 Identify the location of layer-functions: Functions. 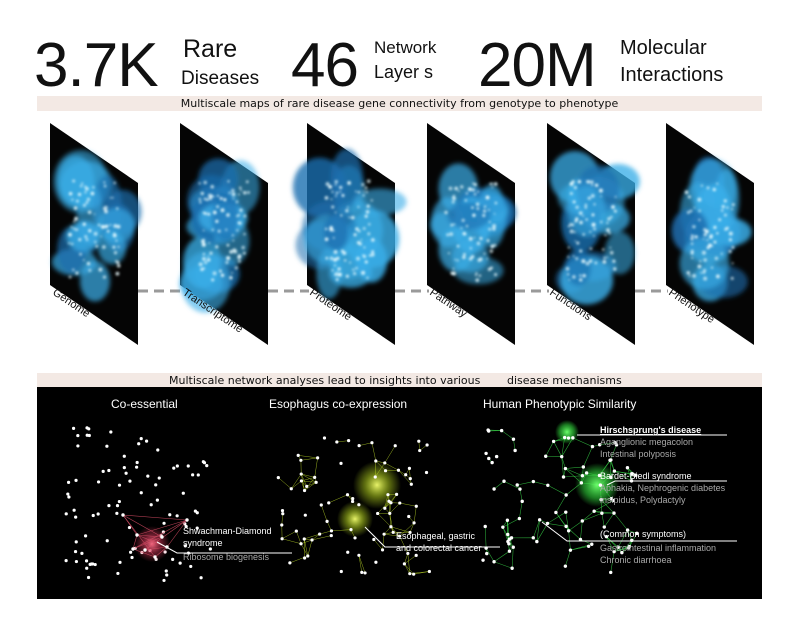
(593, 234).